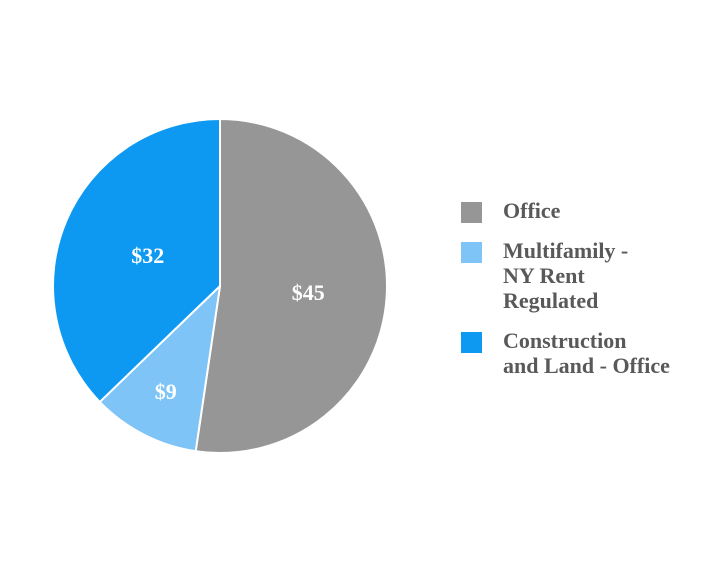  What do you see at coordinates (544, 275) in the screenshot?
I see `legend-label-line: NY Rent` at bounding box center [544, 275].